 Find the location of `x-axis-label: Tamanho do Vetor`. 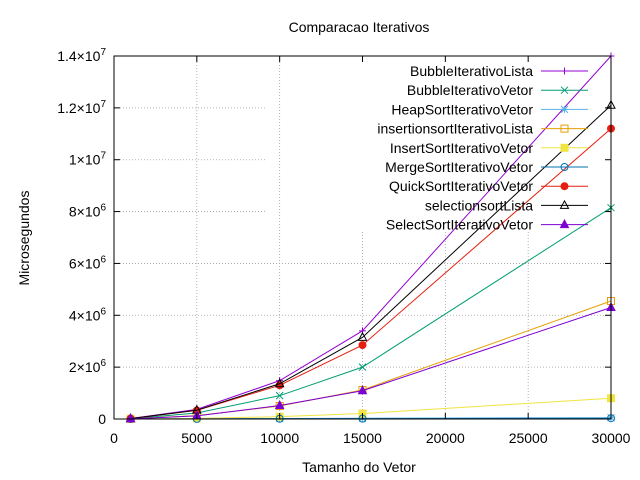

x-axis-label: Tamanho do Vetor is located at coordinates (359, 467).